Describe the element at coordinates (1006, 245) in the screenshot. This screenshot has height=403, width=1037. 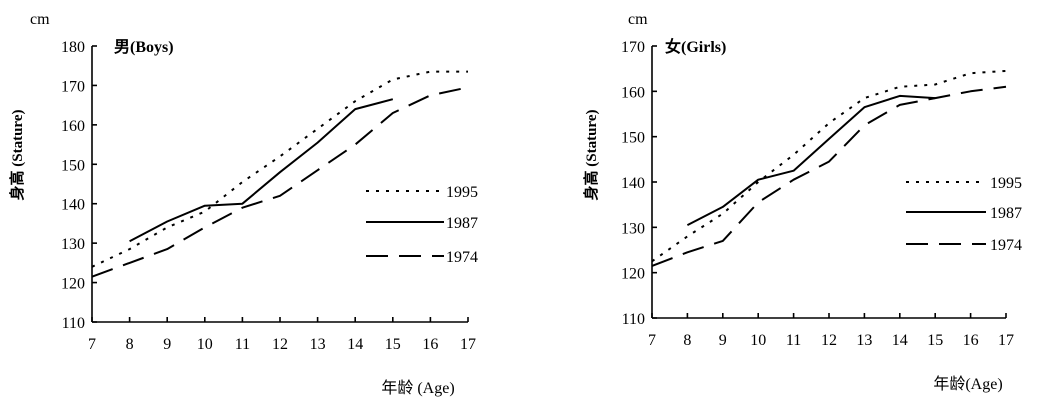
I see `girls-legend-label-1974: 1974` at that location.